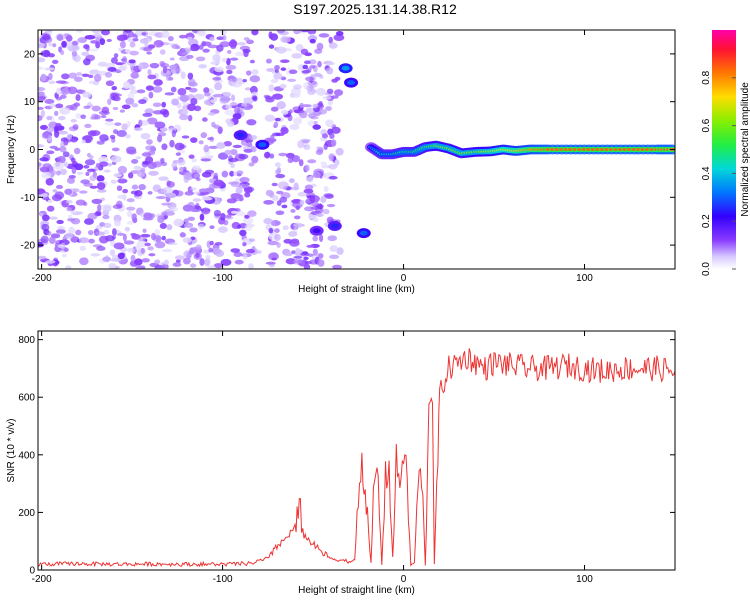  What do you see at coordinates (28, 246) in the screenshot?
I see `spectrogram-ytick-label: -20` at bounding box center [28, 246].